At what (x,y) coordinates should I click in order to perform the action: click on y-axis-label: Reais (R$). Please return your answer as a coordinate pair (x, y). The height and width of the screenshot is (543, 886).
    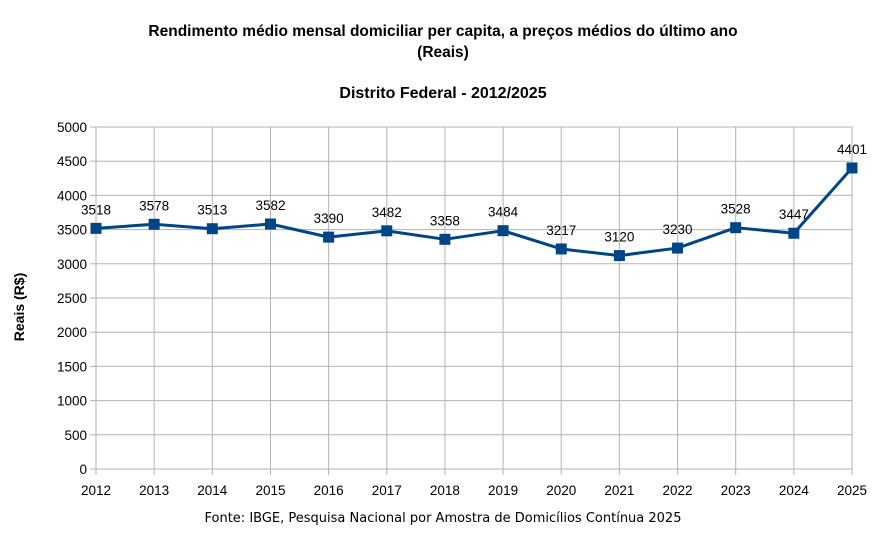
    Looking at the image, I should click on (19, 307).